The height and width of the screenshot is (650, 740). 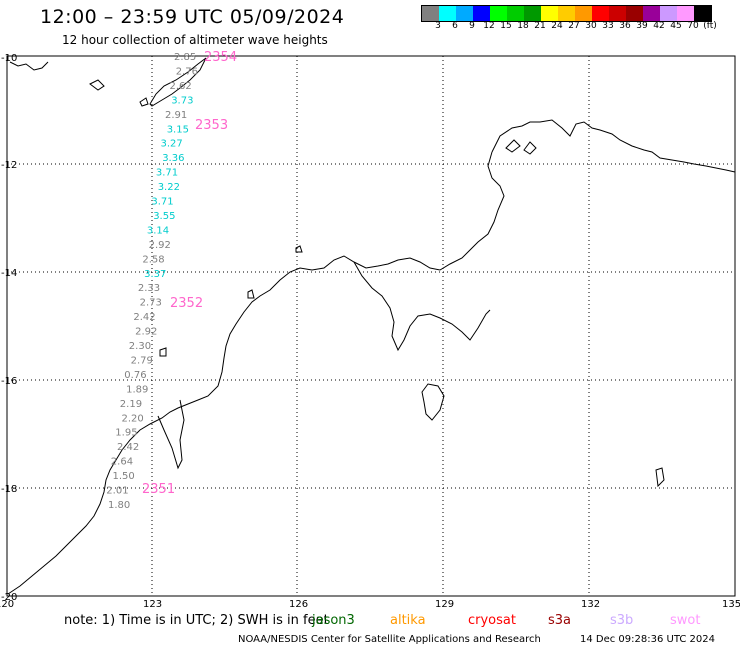 I want to click on track-time-label: 2353, so click(x=211, y=125).